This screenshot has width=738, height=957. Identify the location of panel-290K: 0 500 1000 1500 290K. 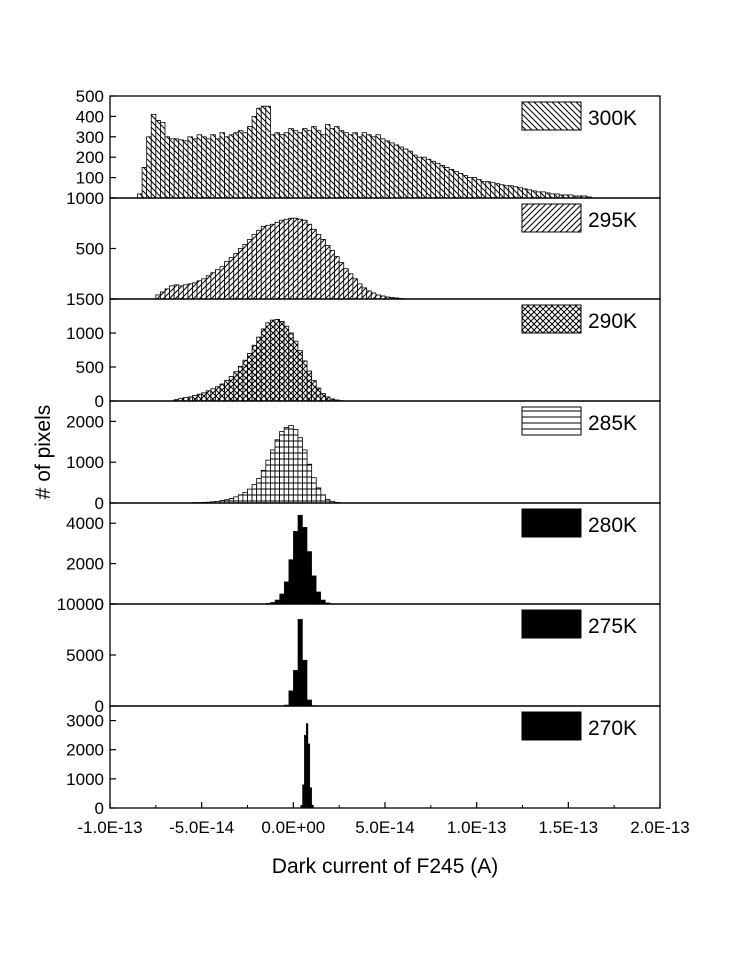
(363, 350).